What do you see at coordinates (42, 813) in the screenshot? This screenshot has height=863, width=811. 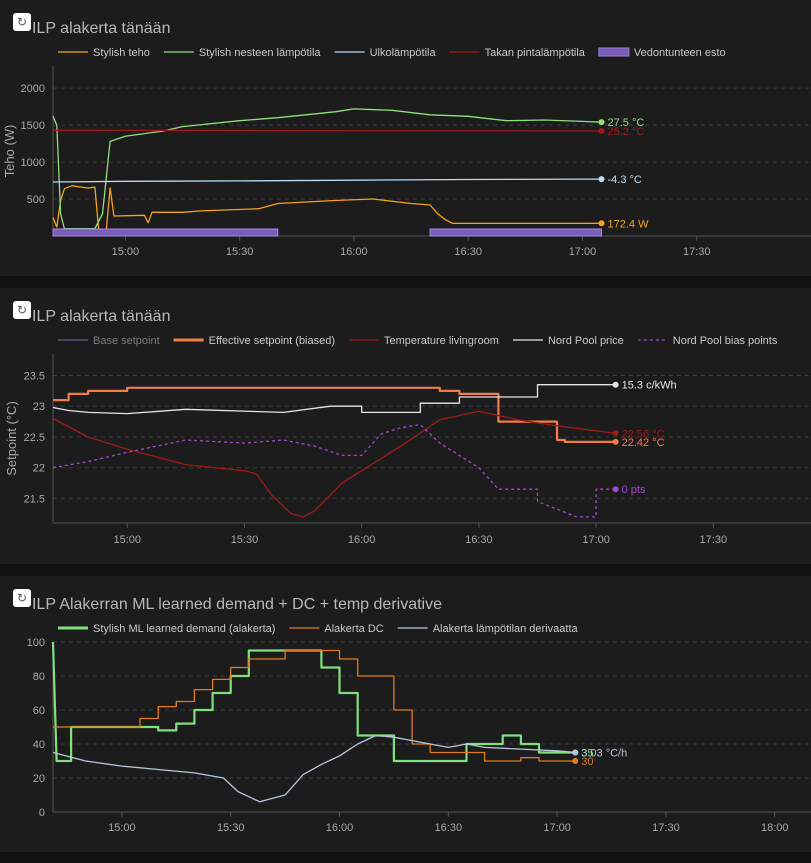 I see `y-tick-label: 0` at bounding box center [42, 813].